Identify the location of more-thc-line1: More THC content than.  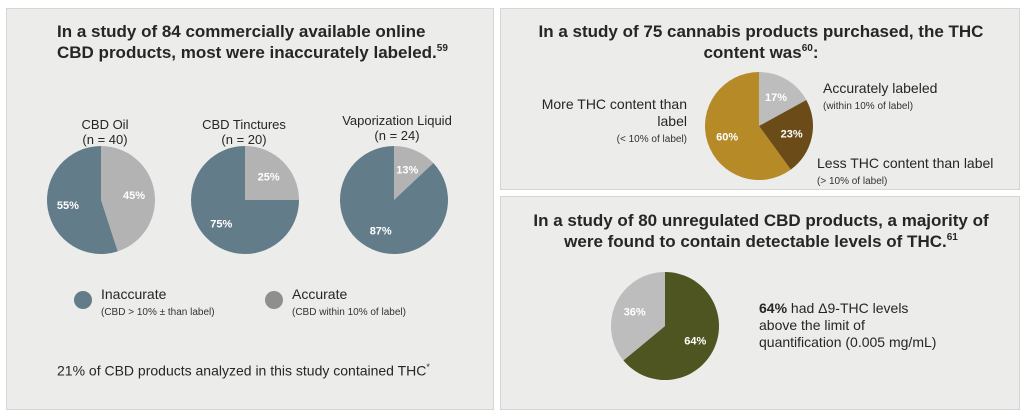
(614, 104).